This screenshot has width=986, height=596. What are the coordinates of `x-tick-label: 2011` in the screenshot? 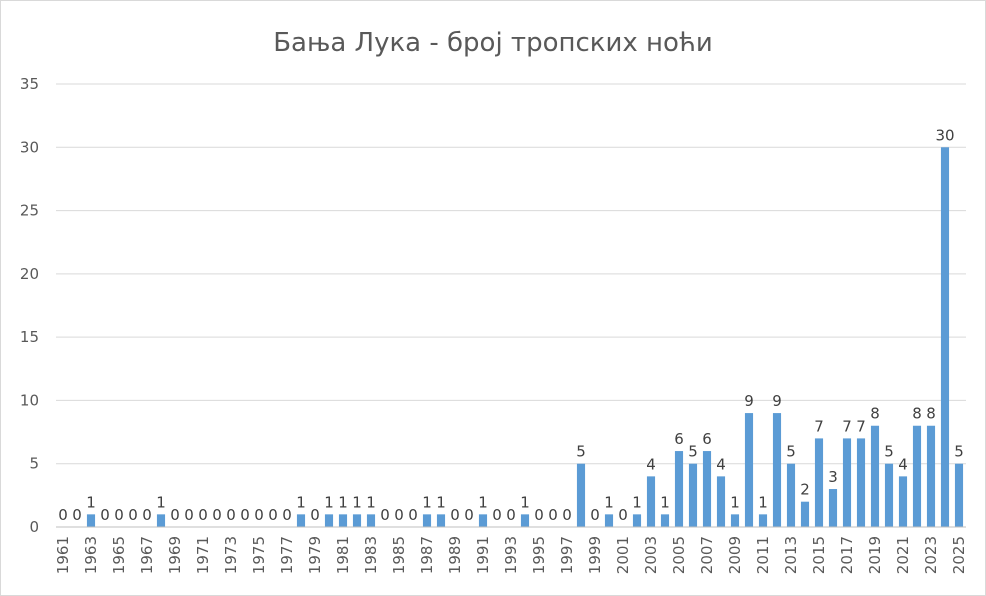 It's located at (763, 555).